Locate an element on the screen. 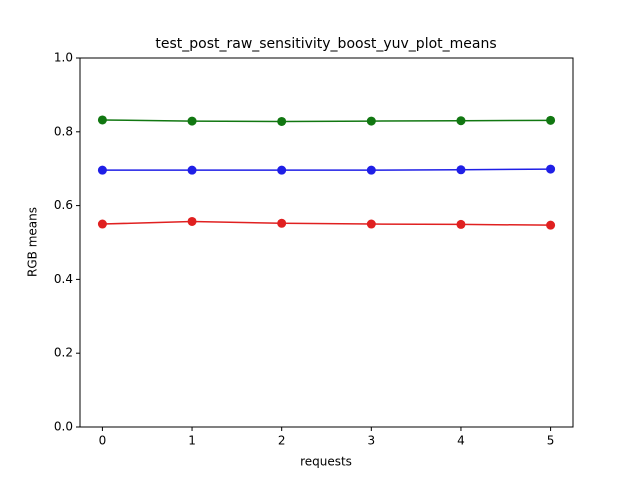 Image resolution: width=639 pixels, height=479 pixels. x-tick-label: 5 is located at coordinates (551, 441).